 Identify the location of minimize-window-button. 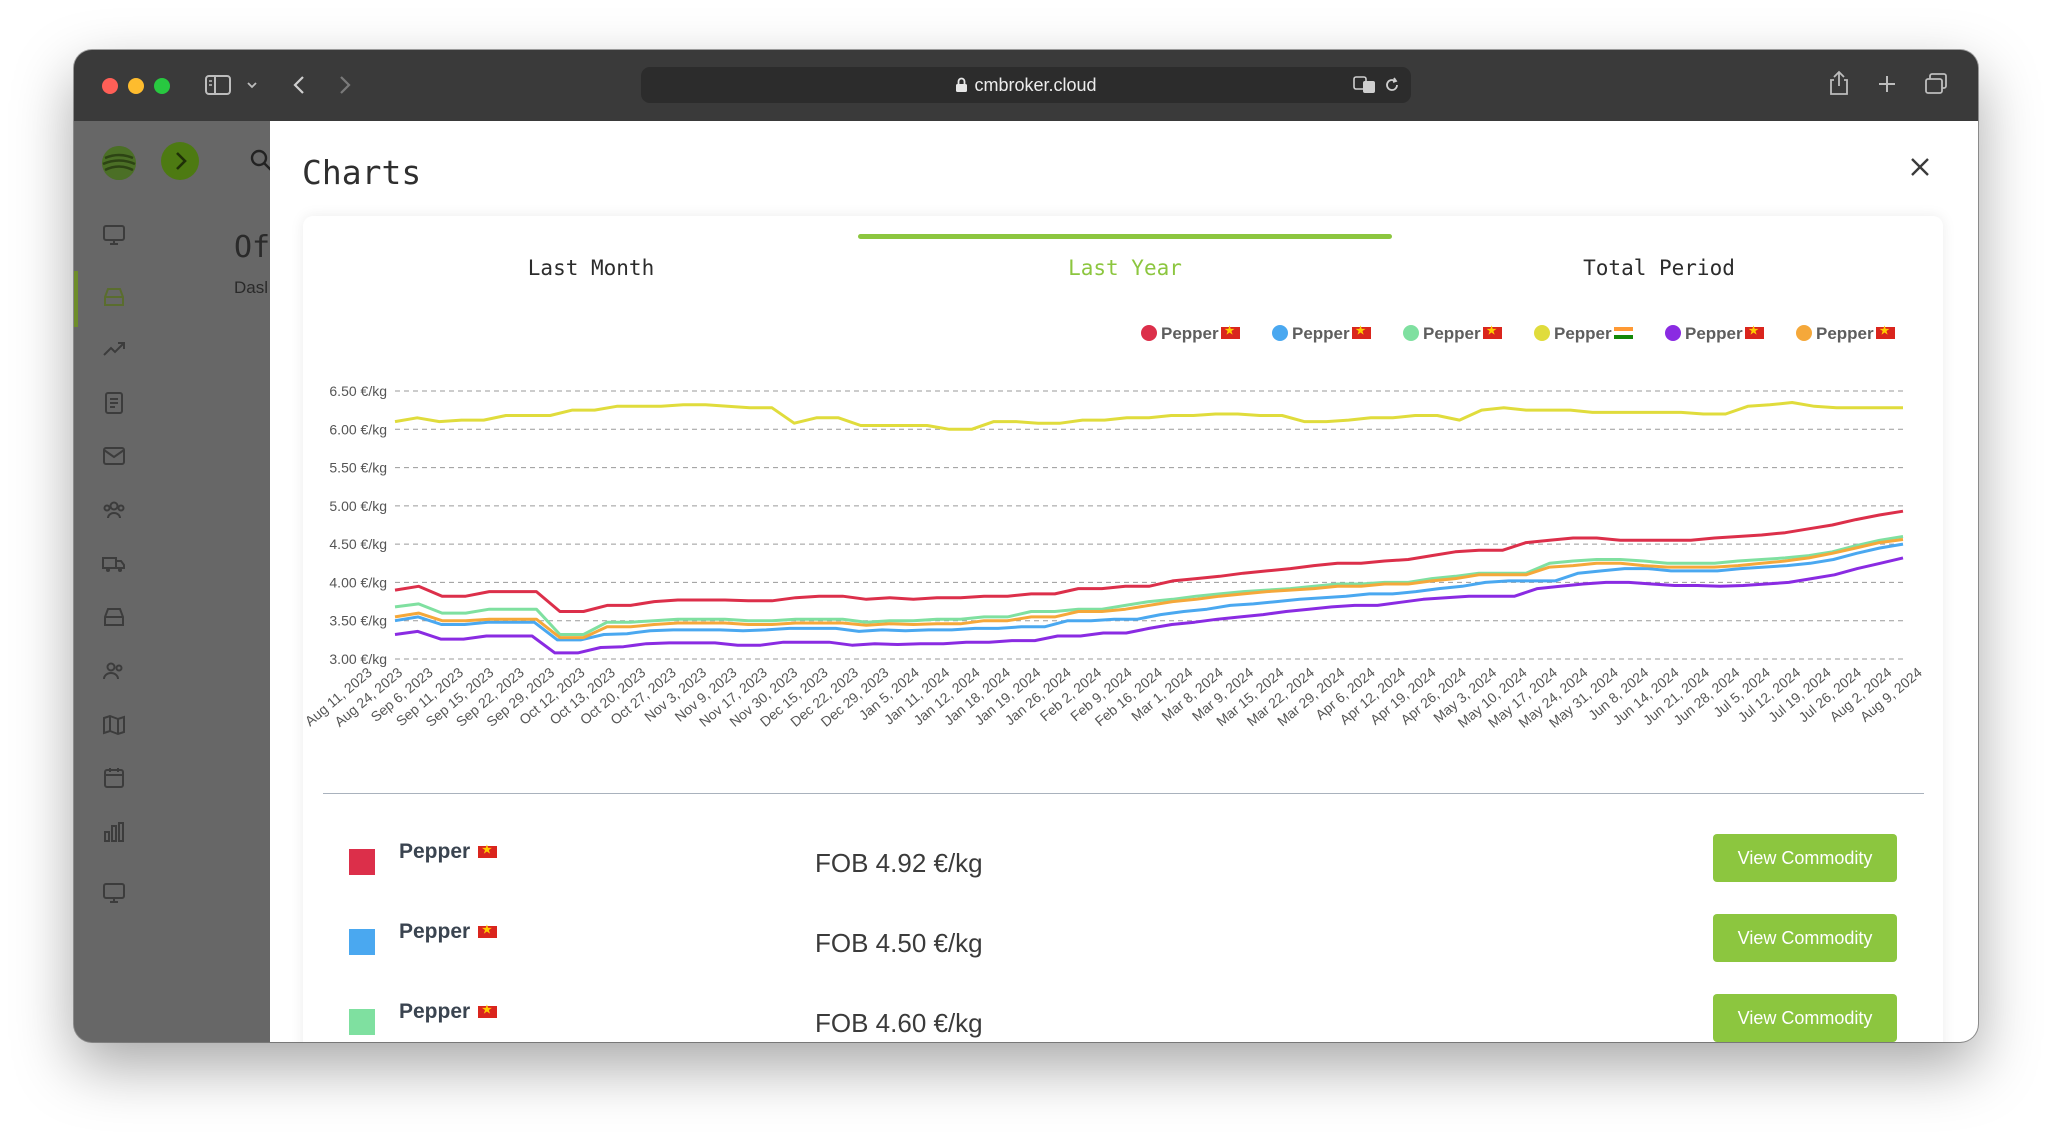
(136, 86).